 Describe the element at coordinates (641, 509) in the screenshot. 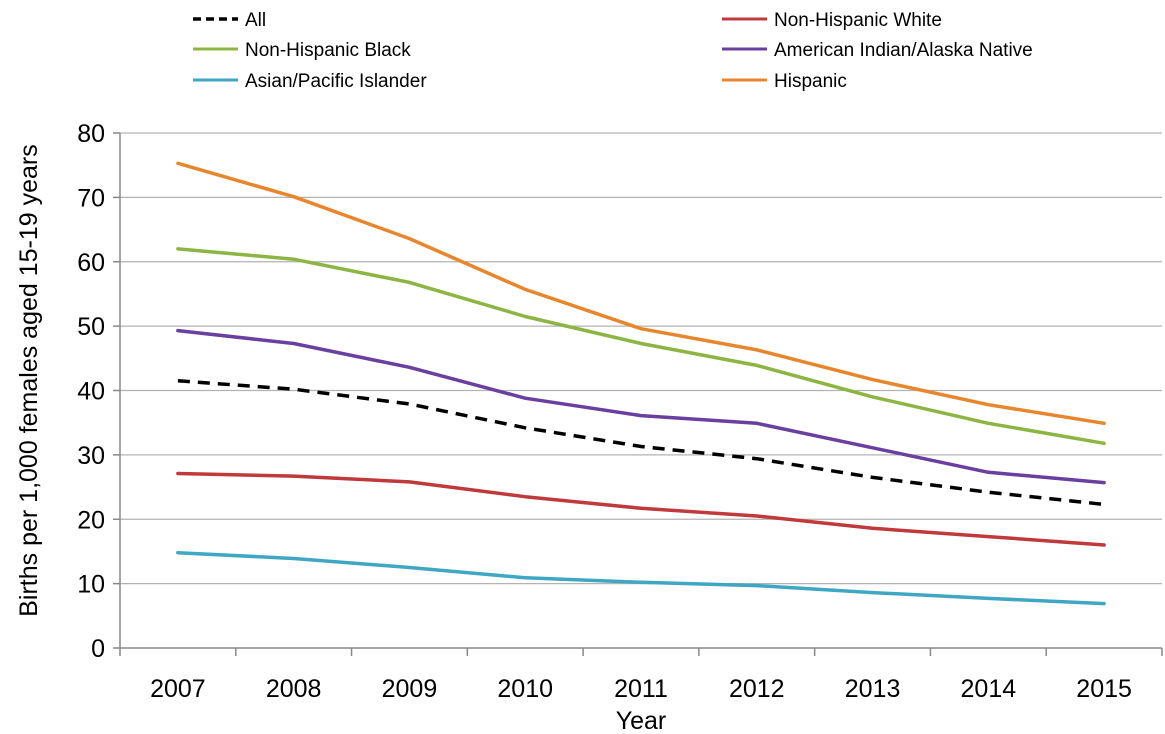

I see `series-line-non-hispanic-white` at that location.